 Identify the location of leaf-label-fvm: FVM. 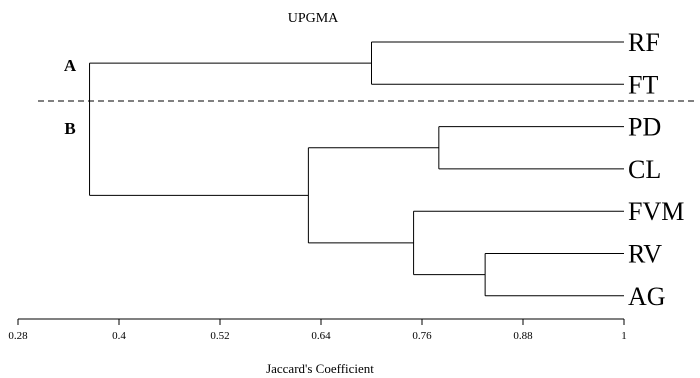
(656, 211).